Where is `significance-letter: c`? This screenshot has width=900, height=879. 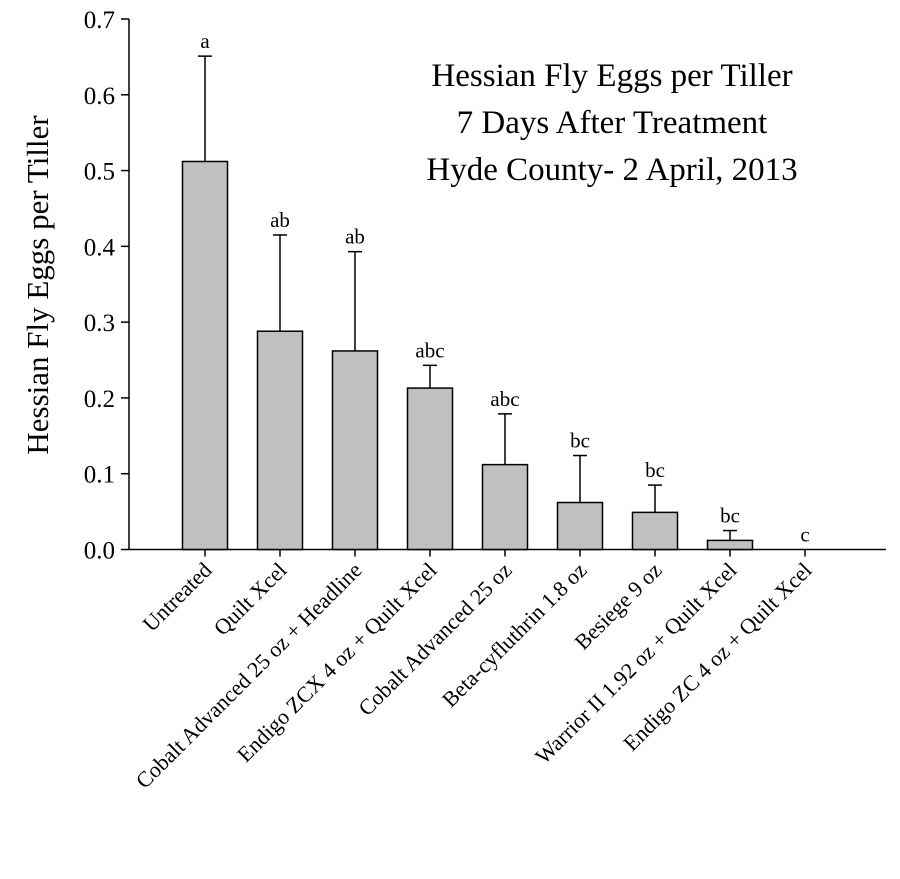 significance-letter: c is located at coordinates (804, 535).